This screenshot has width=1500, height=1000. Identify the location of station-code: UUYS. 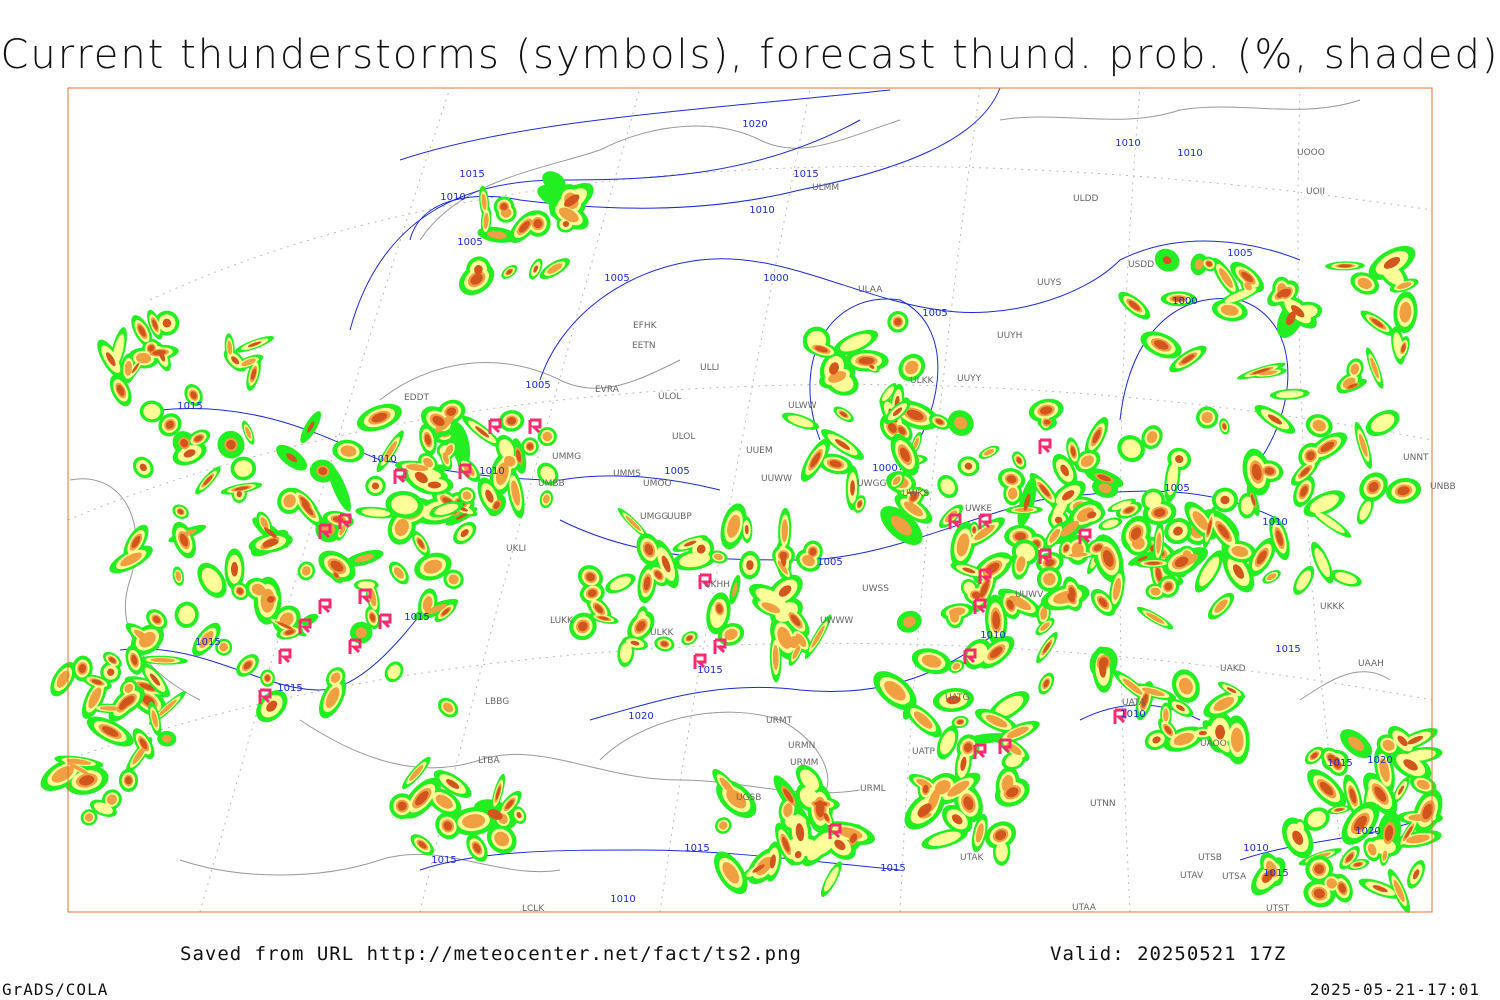
(1049, 283).